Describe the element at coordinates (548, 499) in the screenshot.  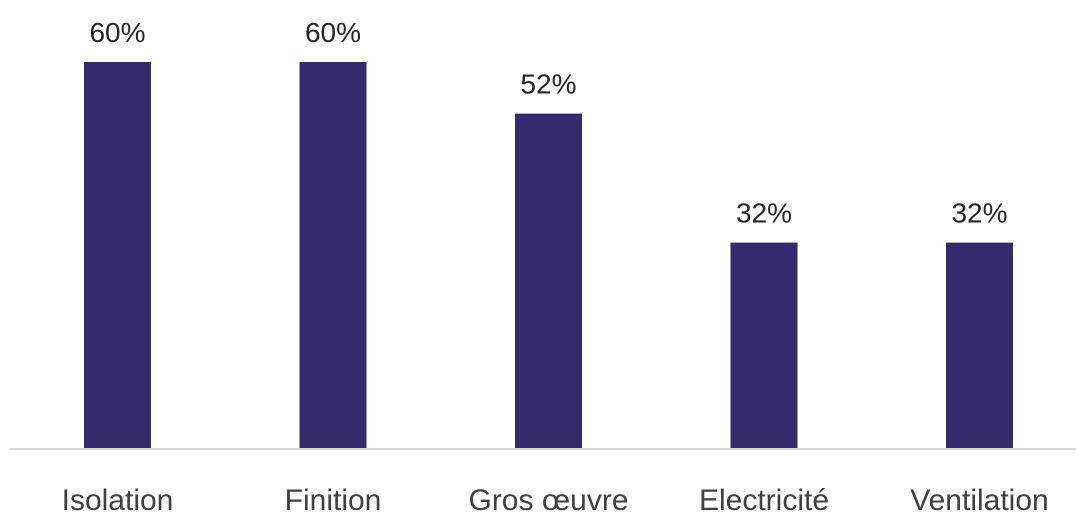
I see `x-tick-label-2: Gros œuvre` at that location.